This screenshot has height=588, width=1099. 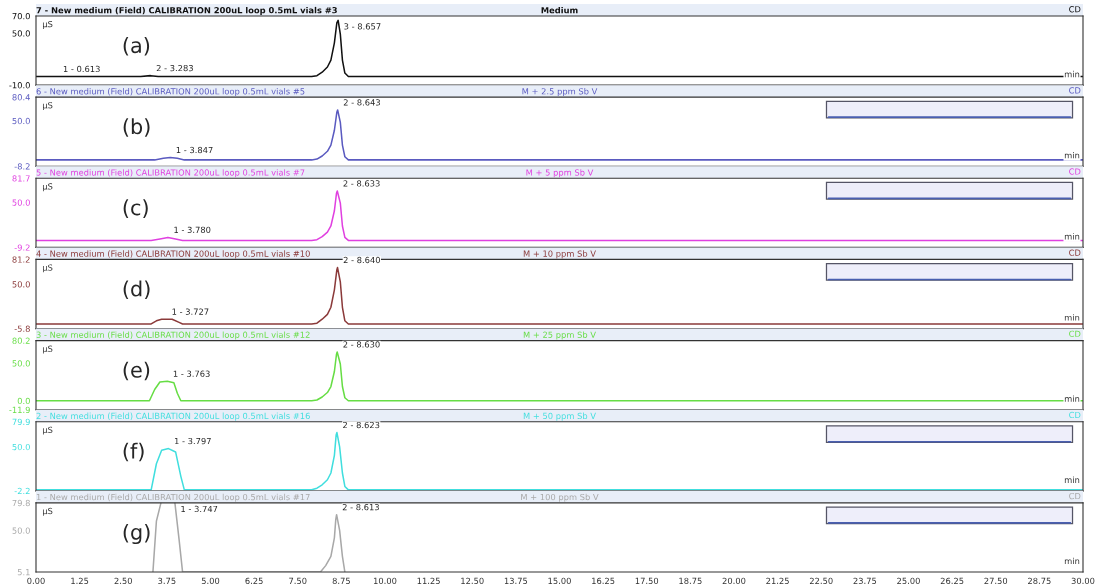 I want to click on y-tick-label: 79.8, so click(x=21, y=503).